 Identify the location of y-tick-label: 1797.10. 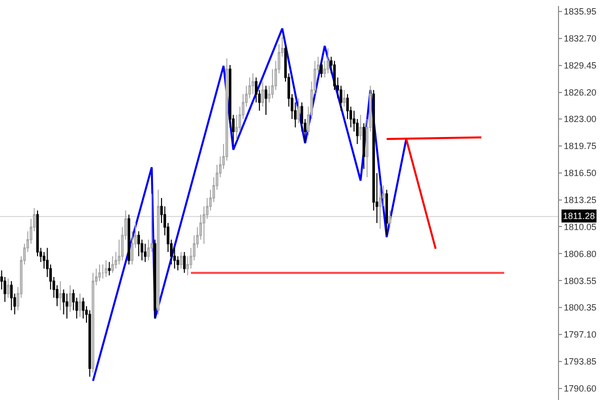
(580, 334).